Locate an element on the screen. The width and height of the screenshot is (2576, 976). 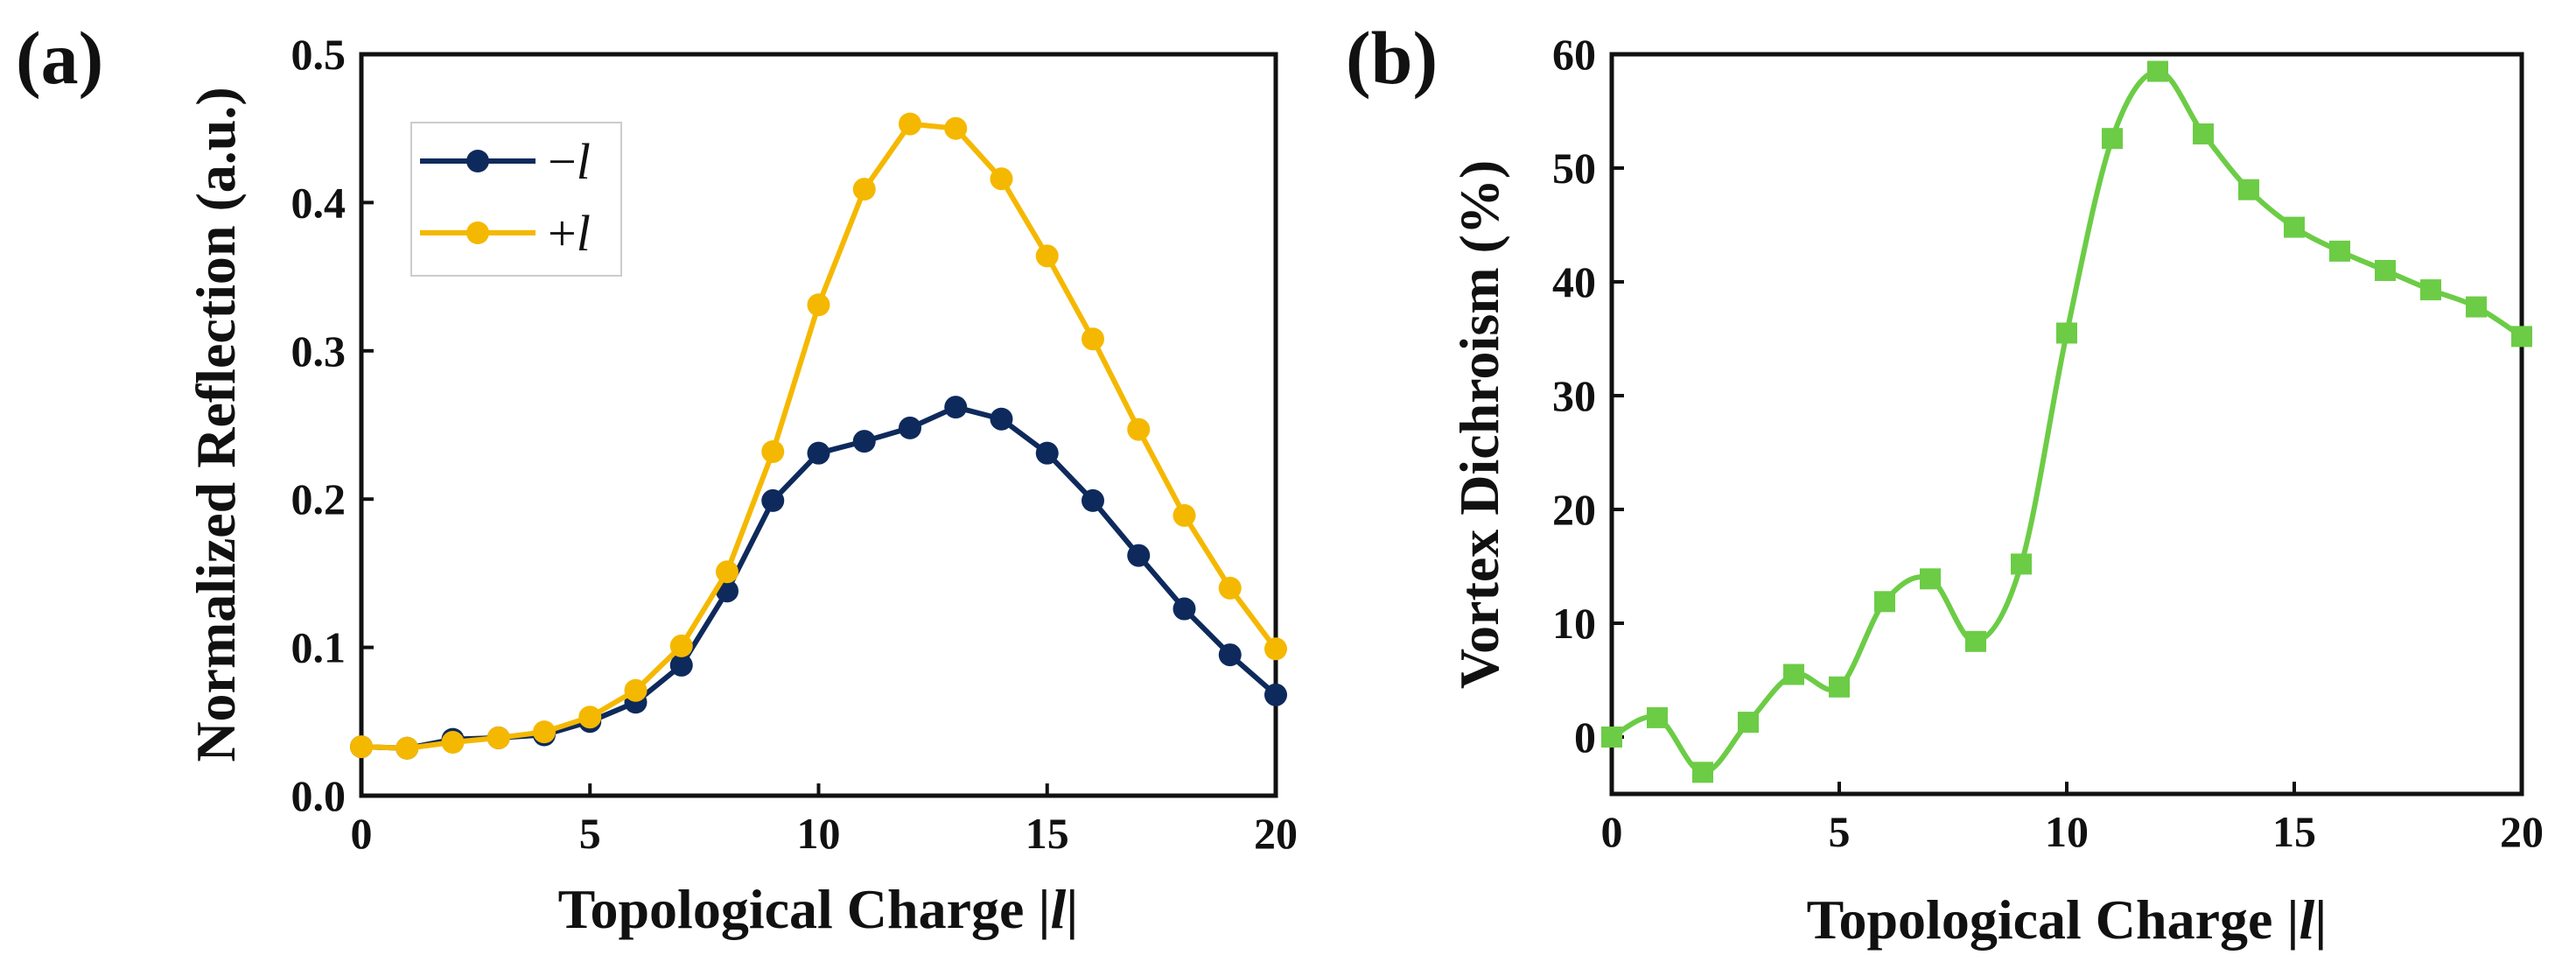
legend-sign-minus: − is located at coordinates (562, 161).